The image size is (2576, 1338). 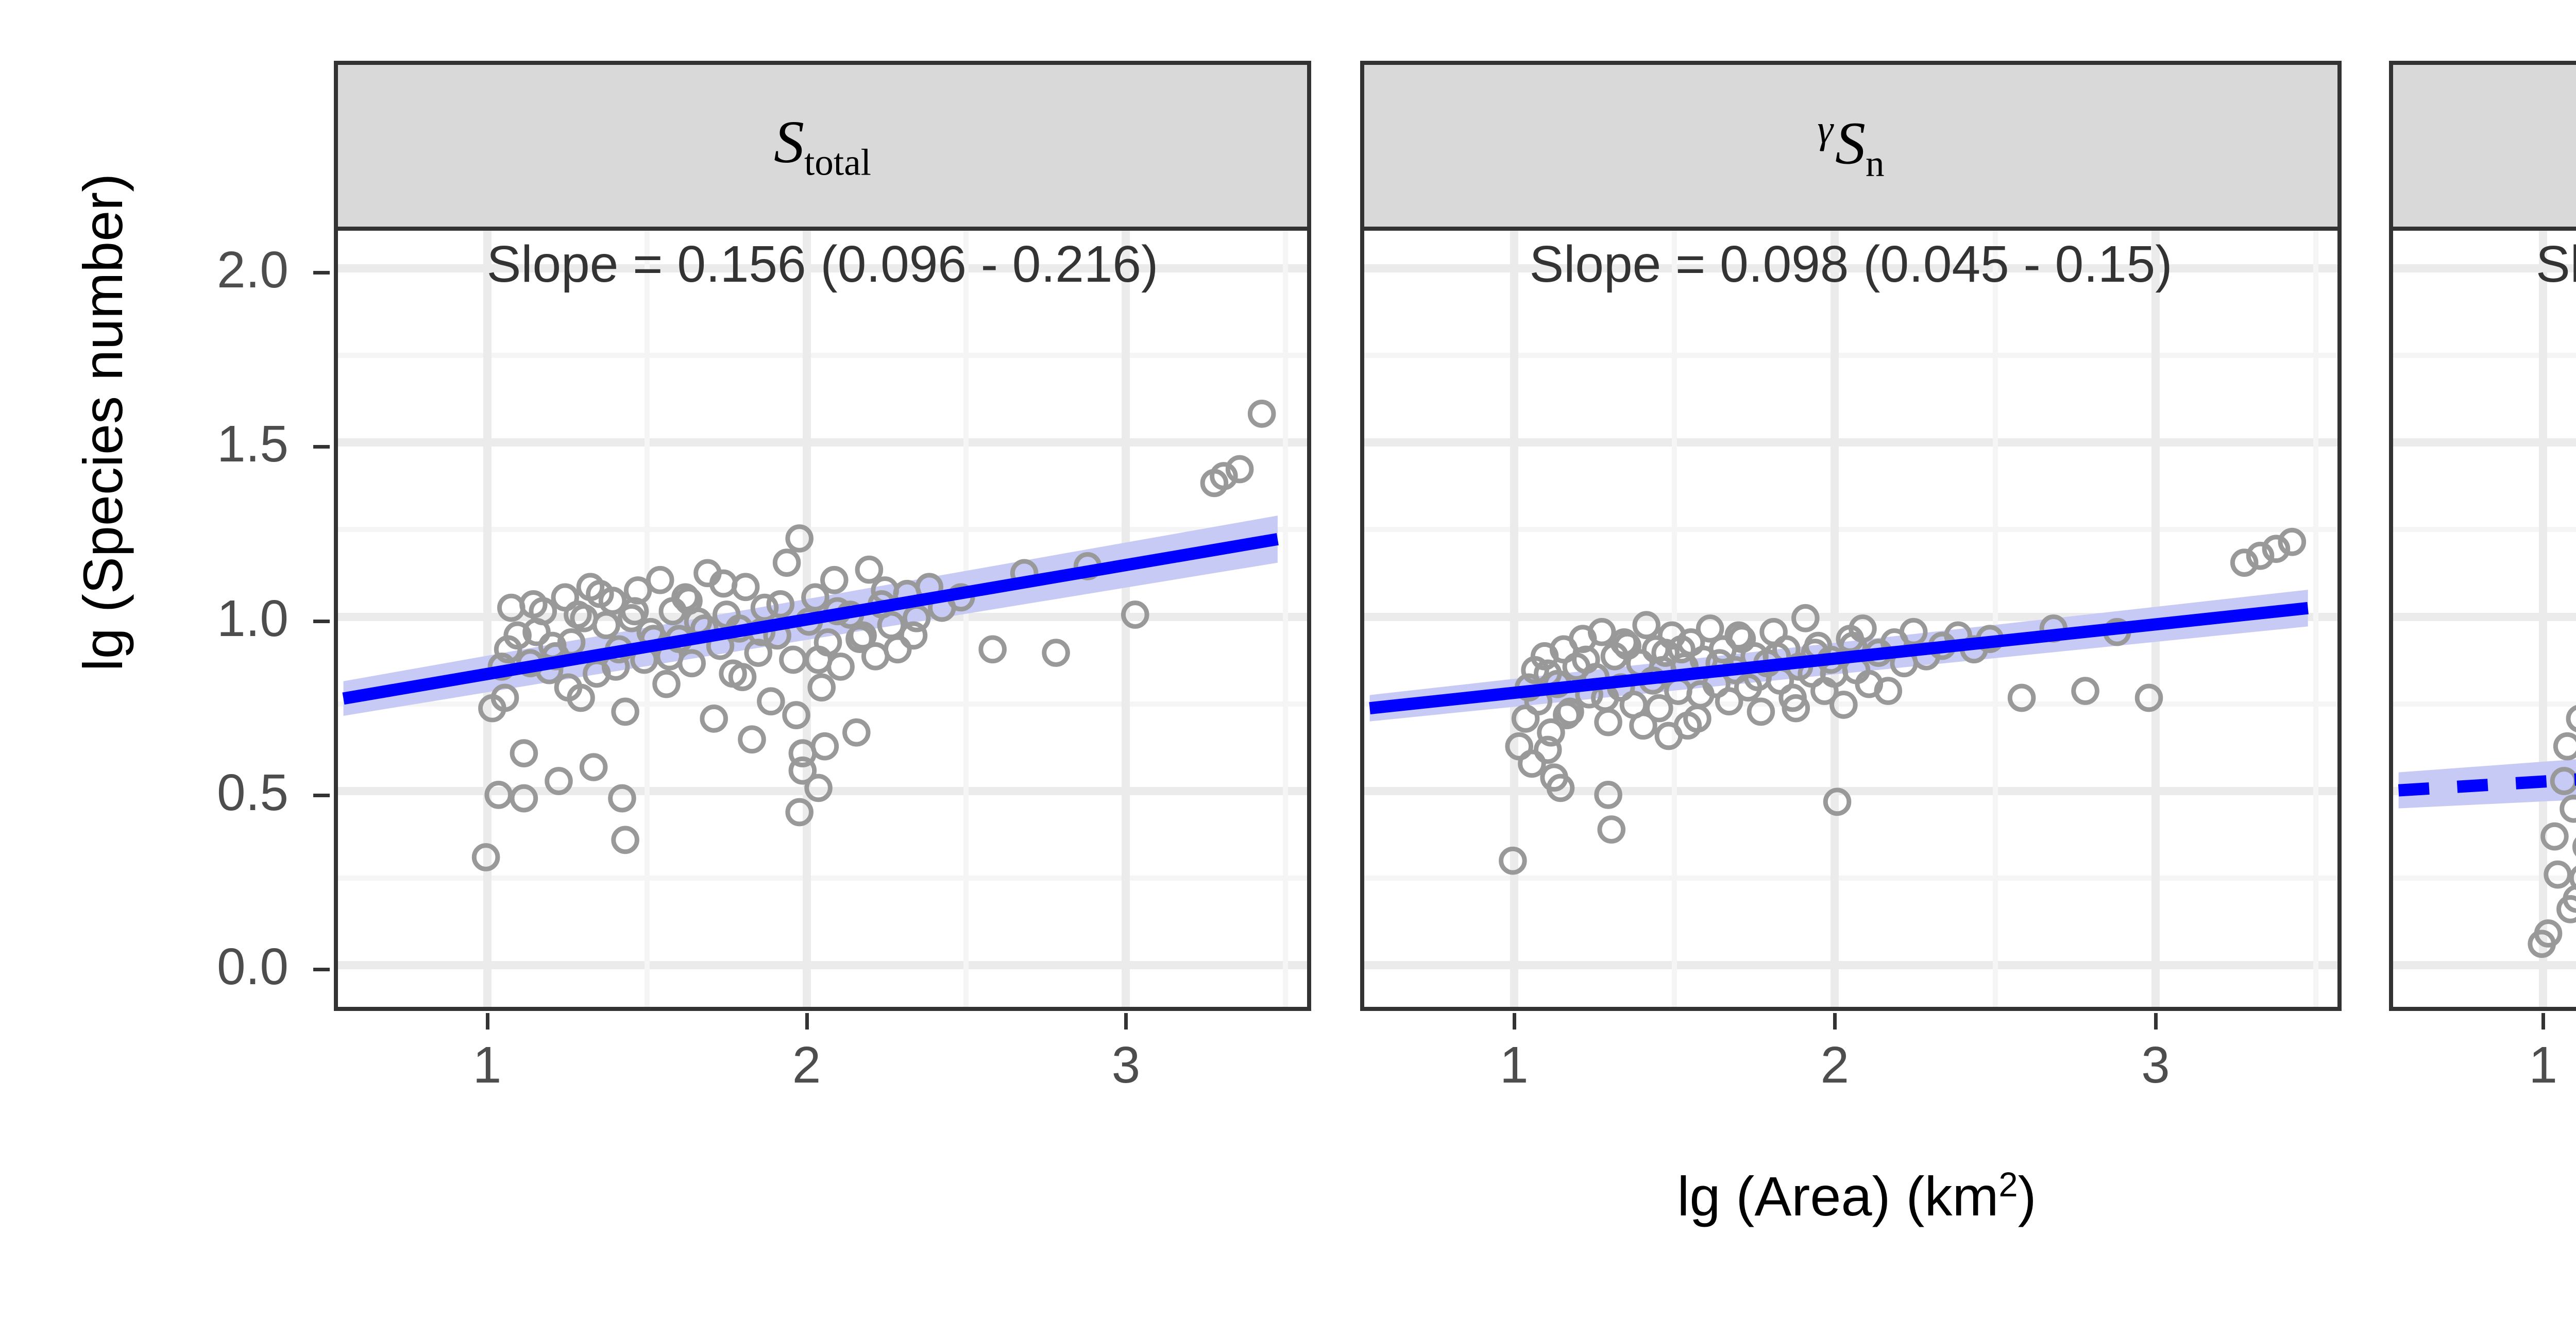 I want to click on x-axis-title-exponent: 2, so click(x=2008, y=1184).